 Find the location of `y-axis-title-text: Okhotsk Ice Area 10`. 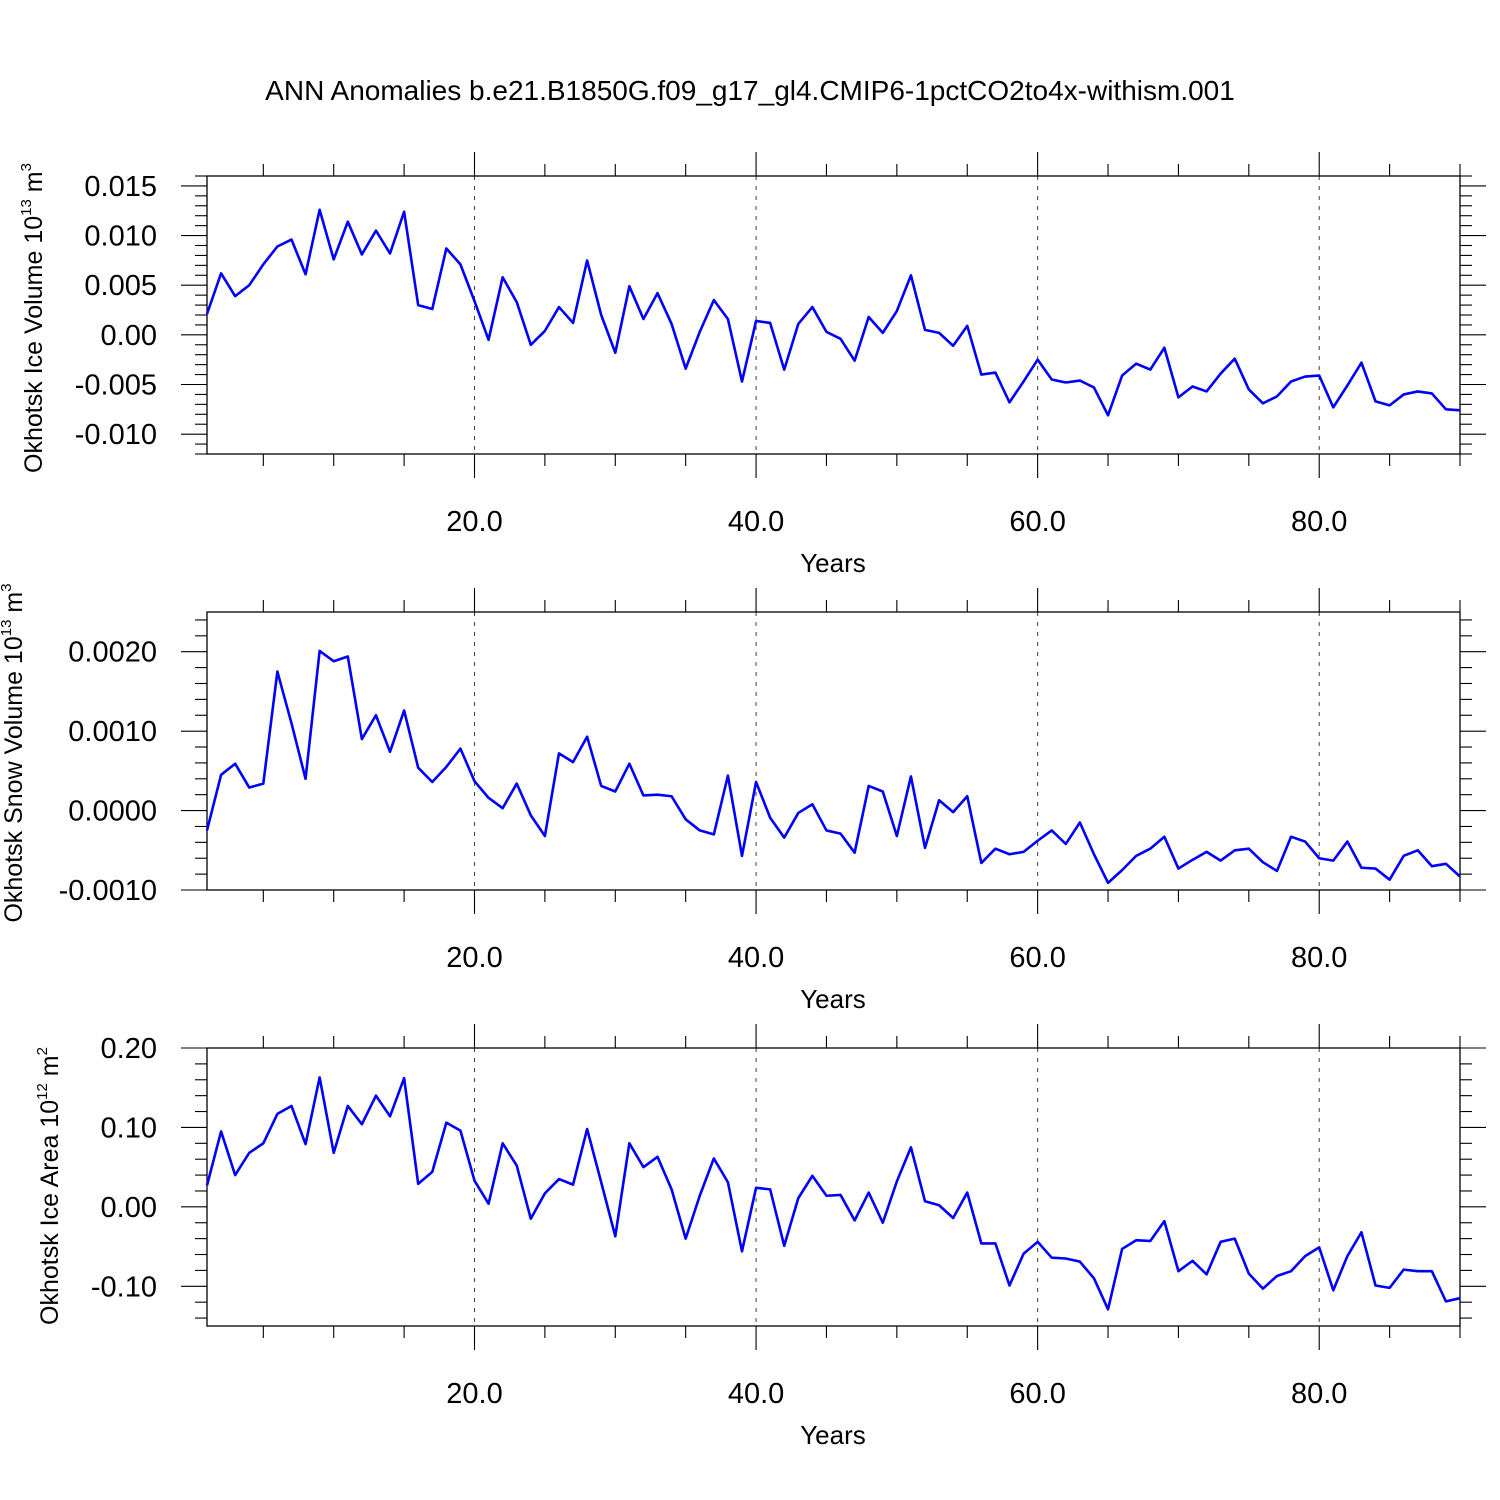

y-axis-title-text: Okhotsk Ice Area 10 is located at coordinates (50, 1212).